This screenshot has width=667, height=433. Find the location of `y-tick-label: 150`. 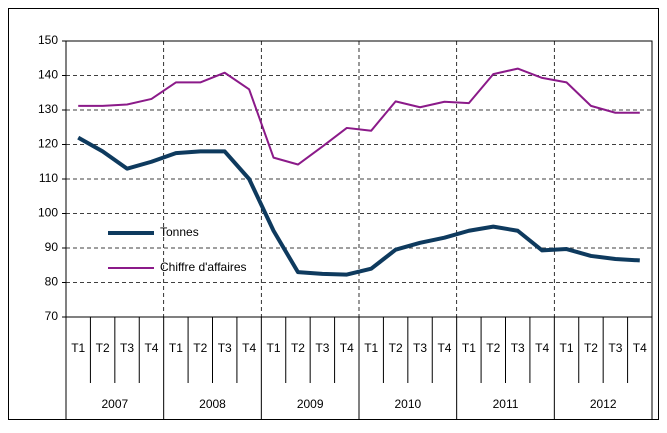

y-tick-label: 150 is located at coordinates (48, 40).